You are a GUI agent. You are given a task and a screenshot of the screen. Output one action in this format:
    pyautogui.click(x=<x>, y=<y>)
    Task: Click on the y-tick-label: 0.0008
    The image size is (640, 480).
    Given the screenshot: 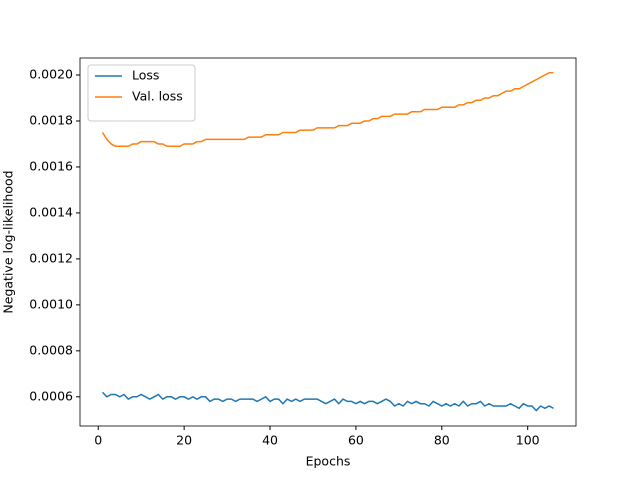 What is the action you would take?
    pyautogui.click(x=51, y=349)
    